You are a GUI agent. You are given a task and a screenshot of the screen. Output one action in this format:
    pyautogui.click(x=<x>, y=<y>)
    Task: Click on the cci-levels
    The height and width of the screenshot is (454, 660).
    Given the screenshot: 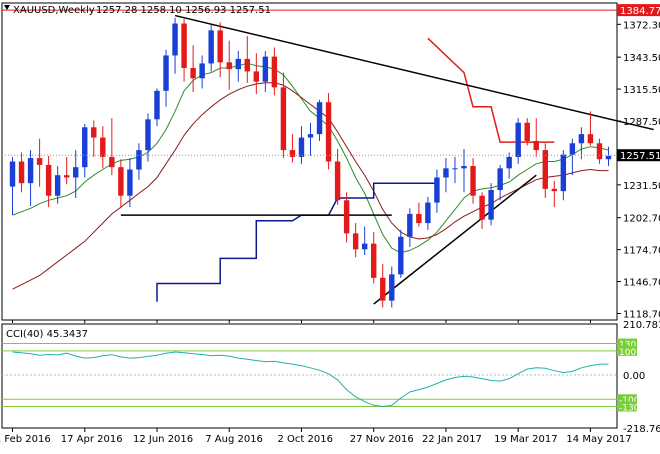 What is the action you would take?
    pyautogui.click(x=309, y=375)
    